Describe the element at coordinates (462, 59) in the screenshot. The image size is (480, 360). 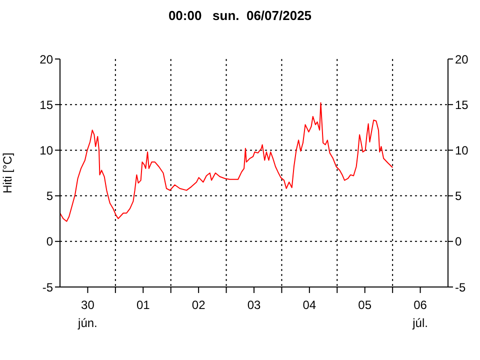
I see `y2-tick-label: 20` at that location.